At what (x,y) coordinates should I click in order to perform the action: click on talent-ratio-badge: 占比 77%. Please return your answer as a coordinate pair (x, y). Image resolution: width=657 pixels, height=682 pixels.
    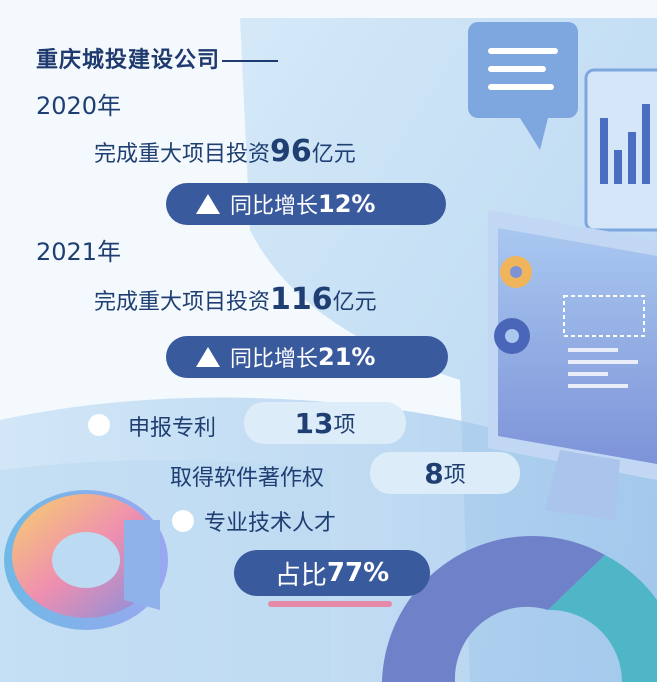
    Looking at the image, I should click on (332, 573).